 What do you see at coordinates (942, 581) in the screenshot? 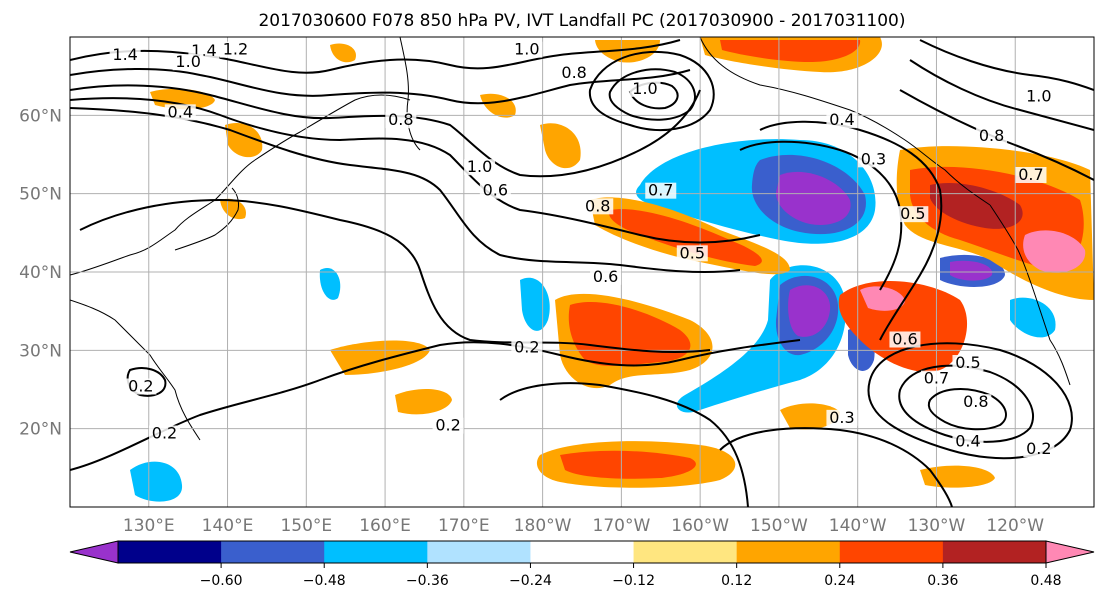
I see `colorbar-label-7: 0.36` at bounding box center [942, 581].